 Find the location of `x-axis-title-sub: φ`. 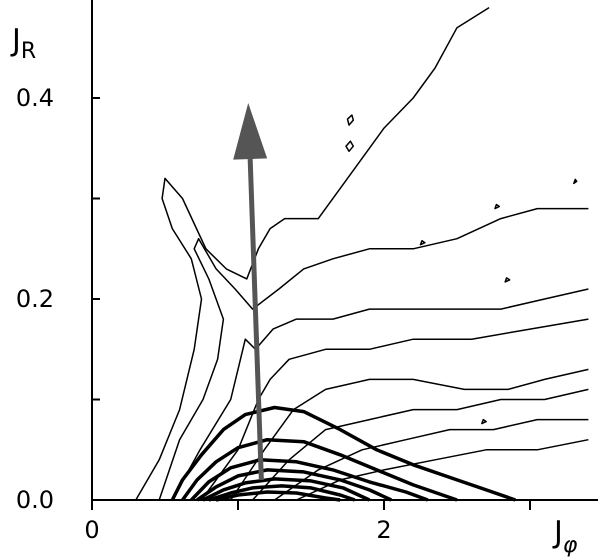

x-axis-title-sub: φ is located at coordinates (570, 545).